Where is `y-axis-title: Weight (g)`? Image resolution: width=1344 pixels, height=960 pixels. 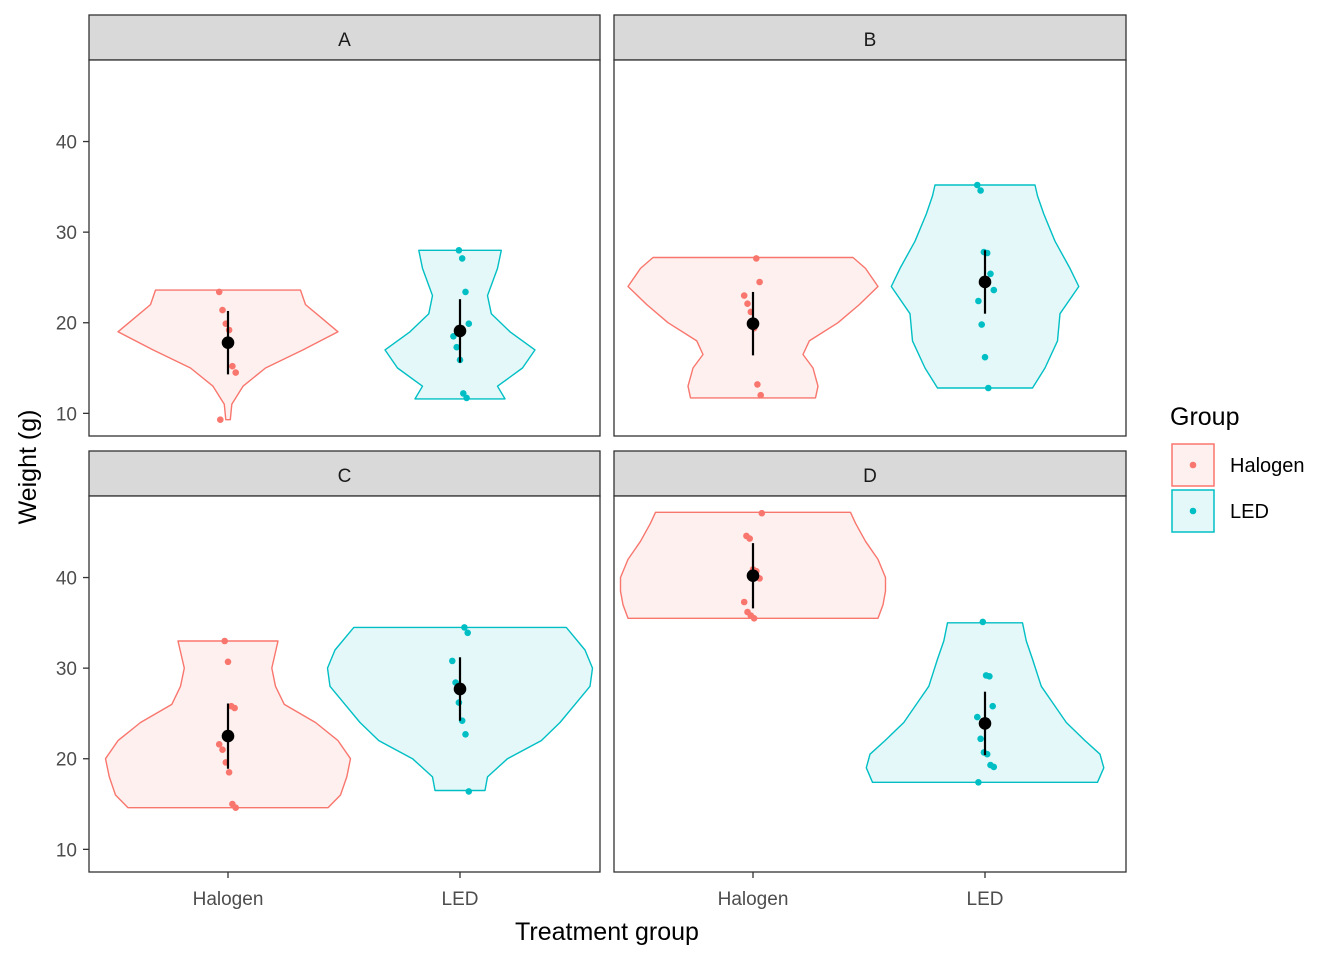
y-axis-title: Weight (g) is located at coordinates (28, 467).